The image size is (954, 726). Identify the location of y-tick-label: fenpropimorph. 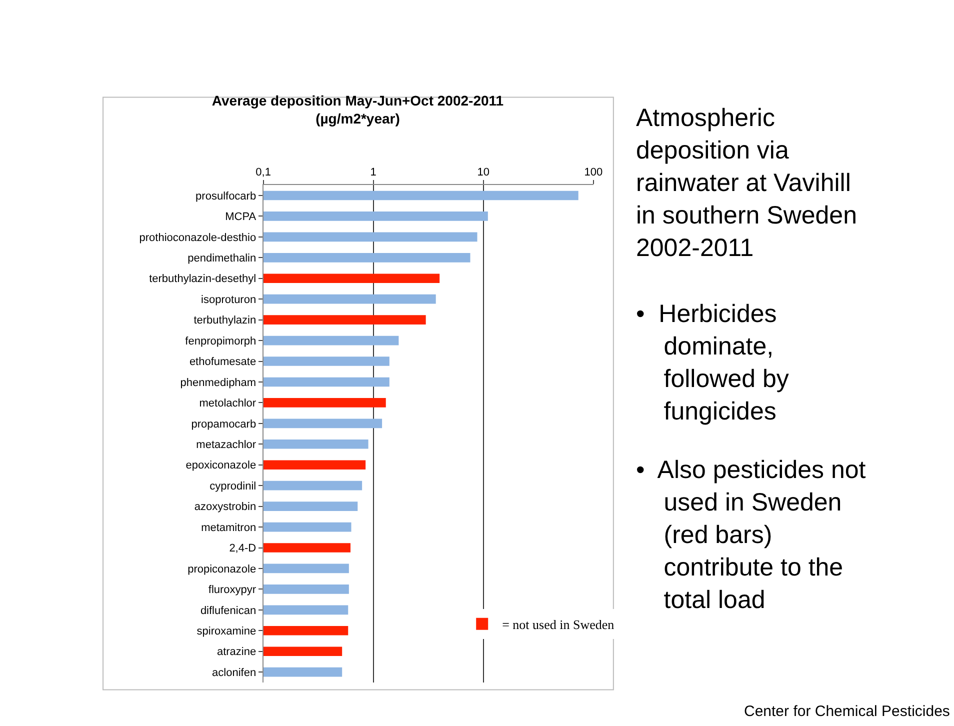
(220, 341).